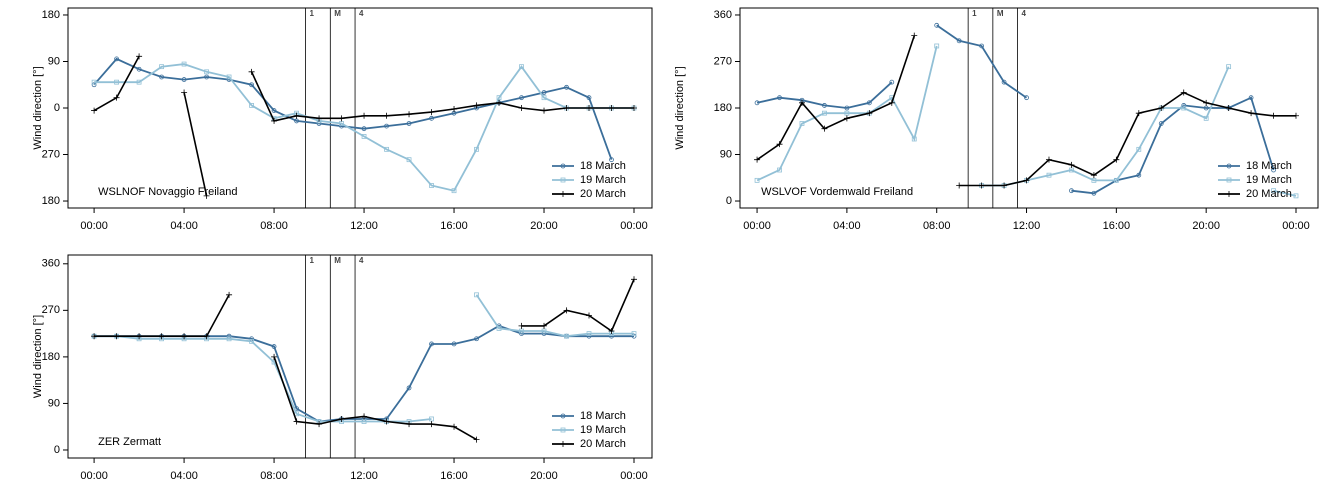 This screenshot has height=493, width=1325. I want to click on x-tick-label: 12:00, so click(364, 226).